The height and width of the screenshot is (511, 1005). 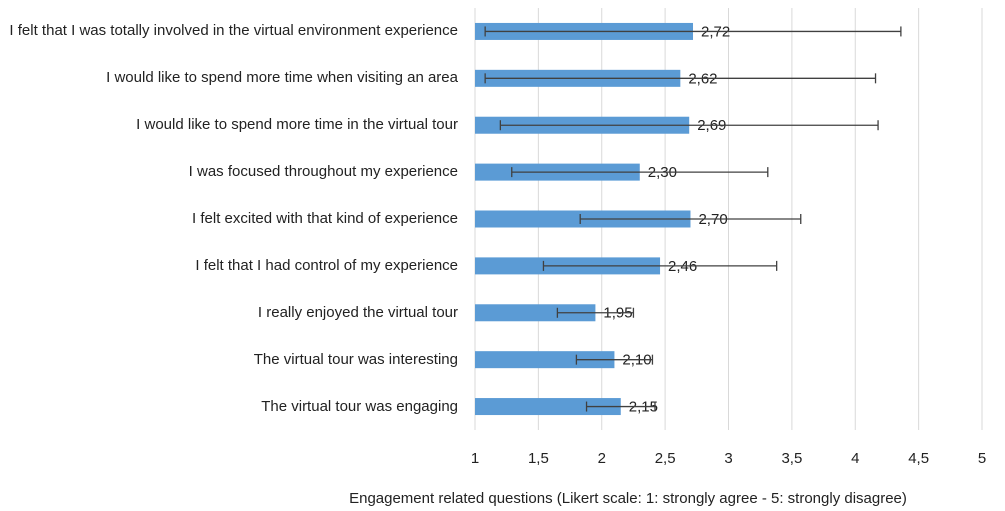 What do you see at coordinates (918, 458) in the screenshot?
I see `x-tick-label: 4,5` at bounding box center [918, 458].